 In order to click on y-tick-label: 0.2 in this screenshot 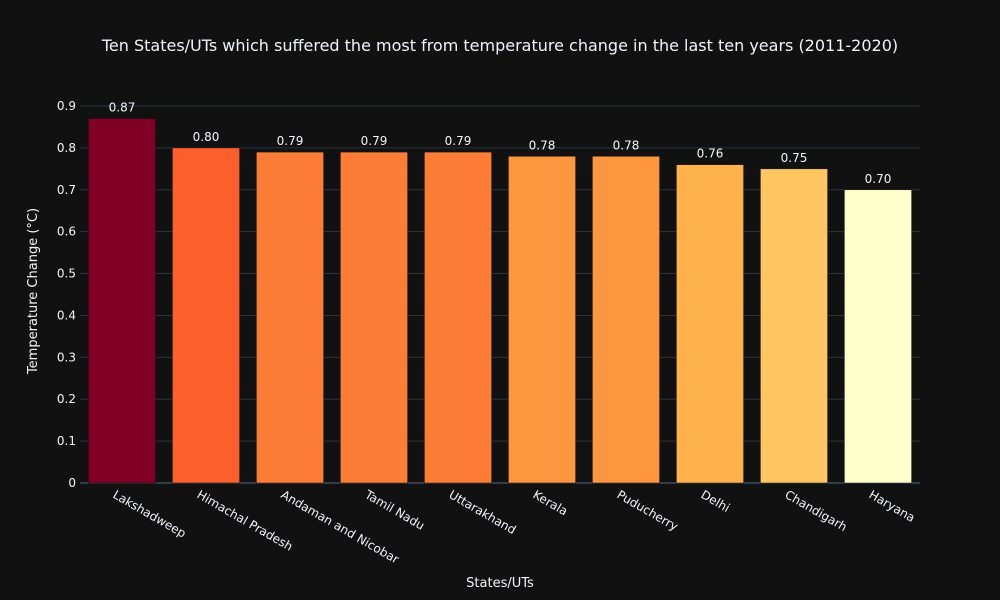, I will do `click(66, 399)`.